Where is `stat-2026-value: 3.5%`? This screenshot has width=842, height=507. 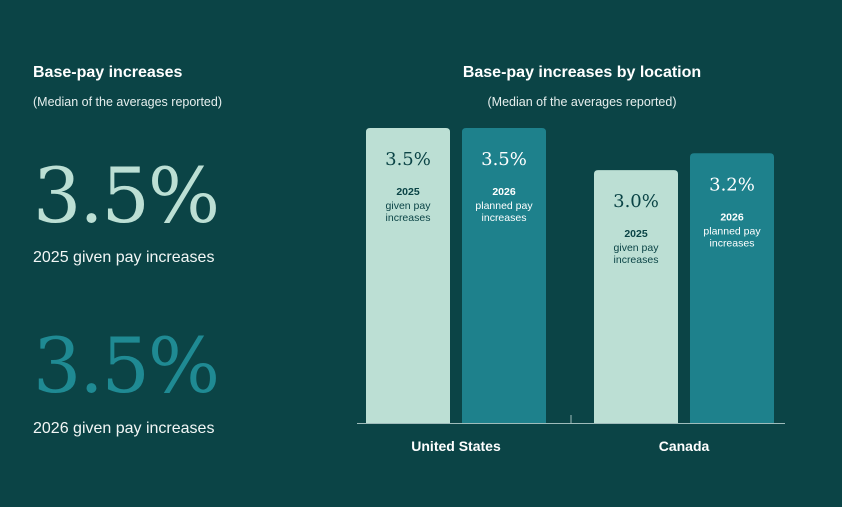 stat-2026-value: 3.5% is located at coordinates (126, 365).